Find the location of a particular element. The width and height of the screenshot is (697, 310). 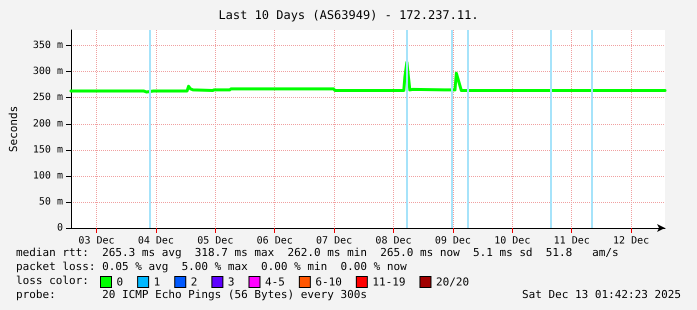

y-tick-label: 250 m is located at coordinates (47, 98).